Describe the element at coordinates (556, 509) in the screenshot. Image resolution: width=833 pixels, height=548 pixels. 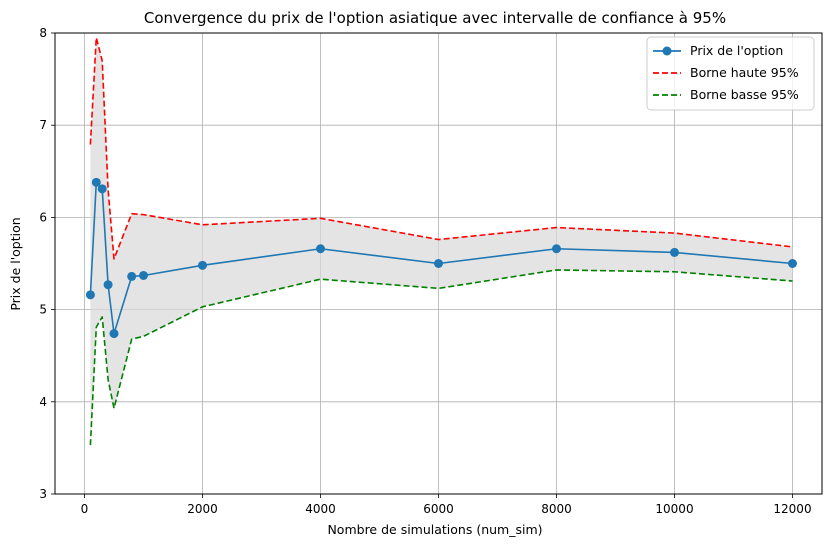
I see `x-tick-label-4: 8000` at that location.